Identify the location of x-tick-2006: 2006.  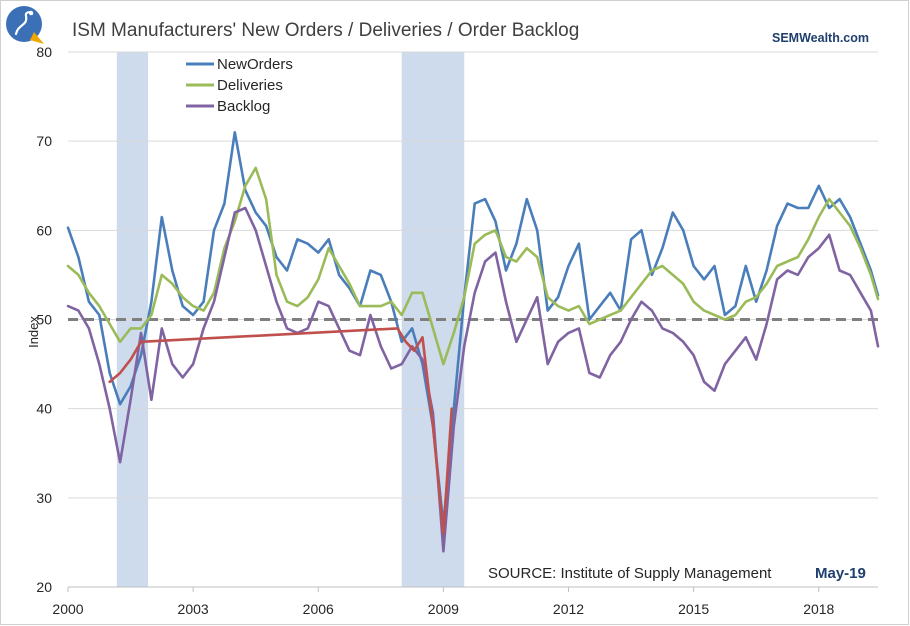
(318, 609).